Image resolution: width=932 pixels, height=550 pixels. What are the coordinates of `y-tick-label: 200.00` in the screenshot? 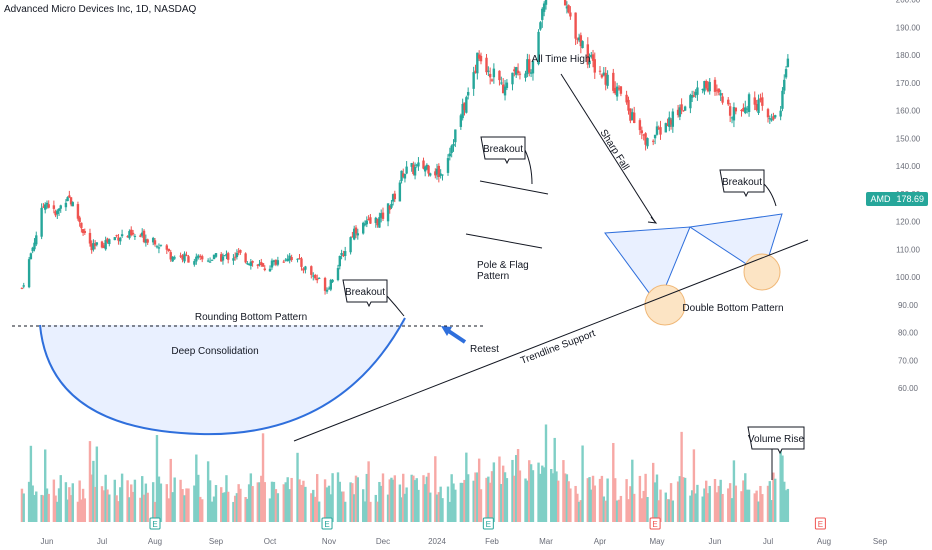 It's located at (908, 2).